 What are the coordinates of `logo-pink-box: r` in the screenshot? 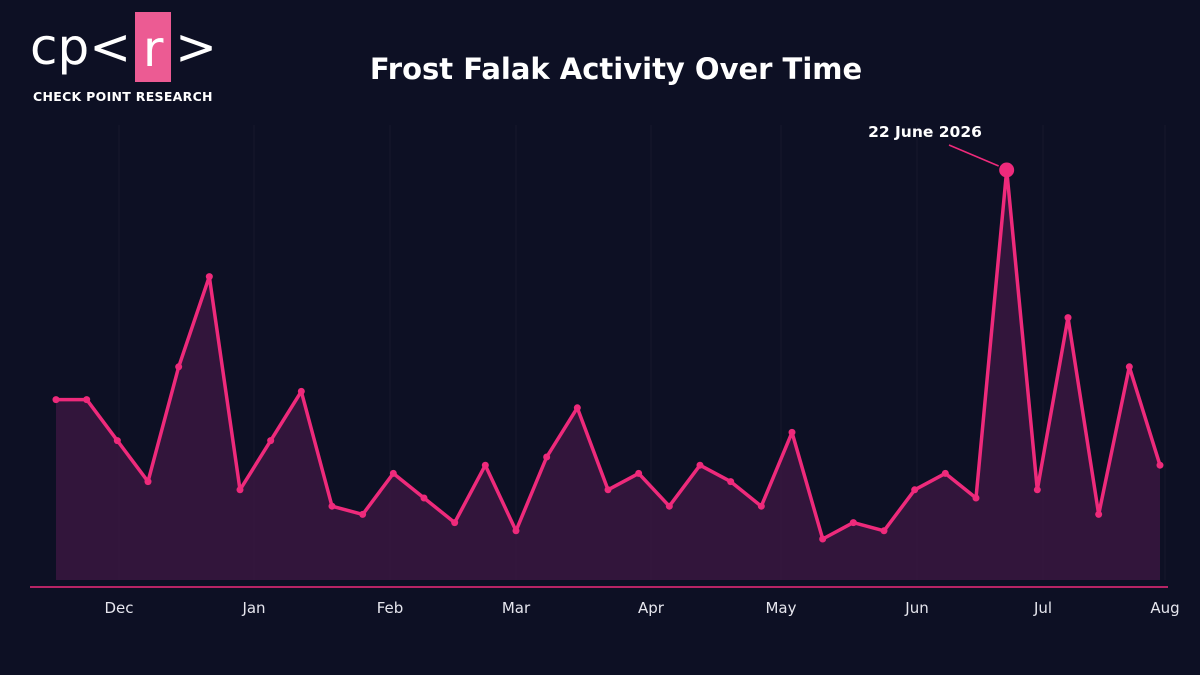 It's located at (153, 47).